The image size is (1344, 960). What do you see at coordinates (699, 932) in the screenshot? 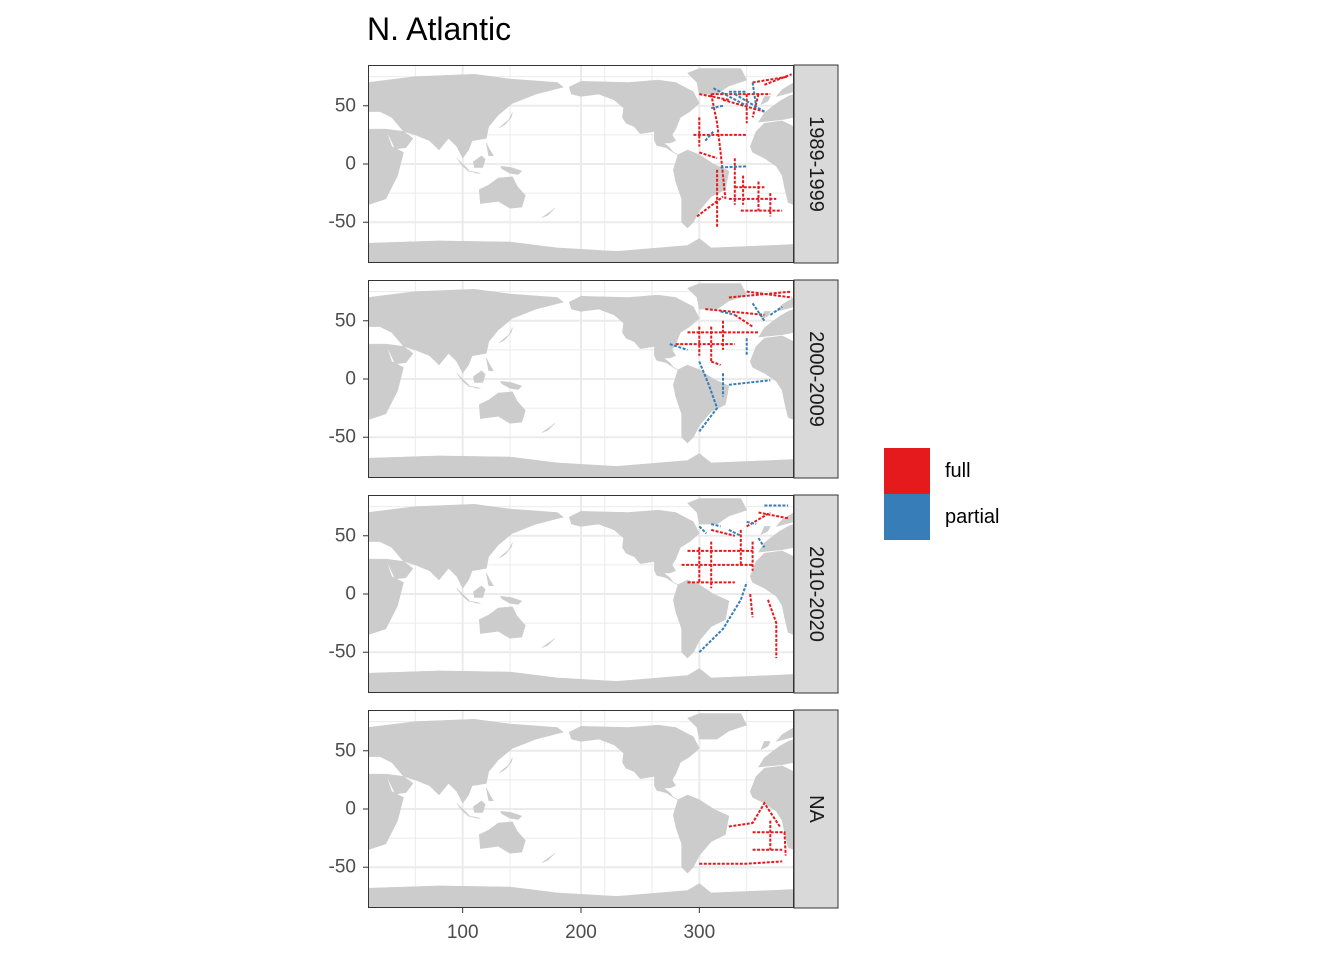
I see `x-tick-label: 300` at bounding box center [699, 932].